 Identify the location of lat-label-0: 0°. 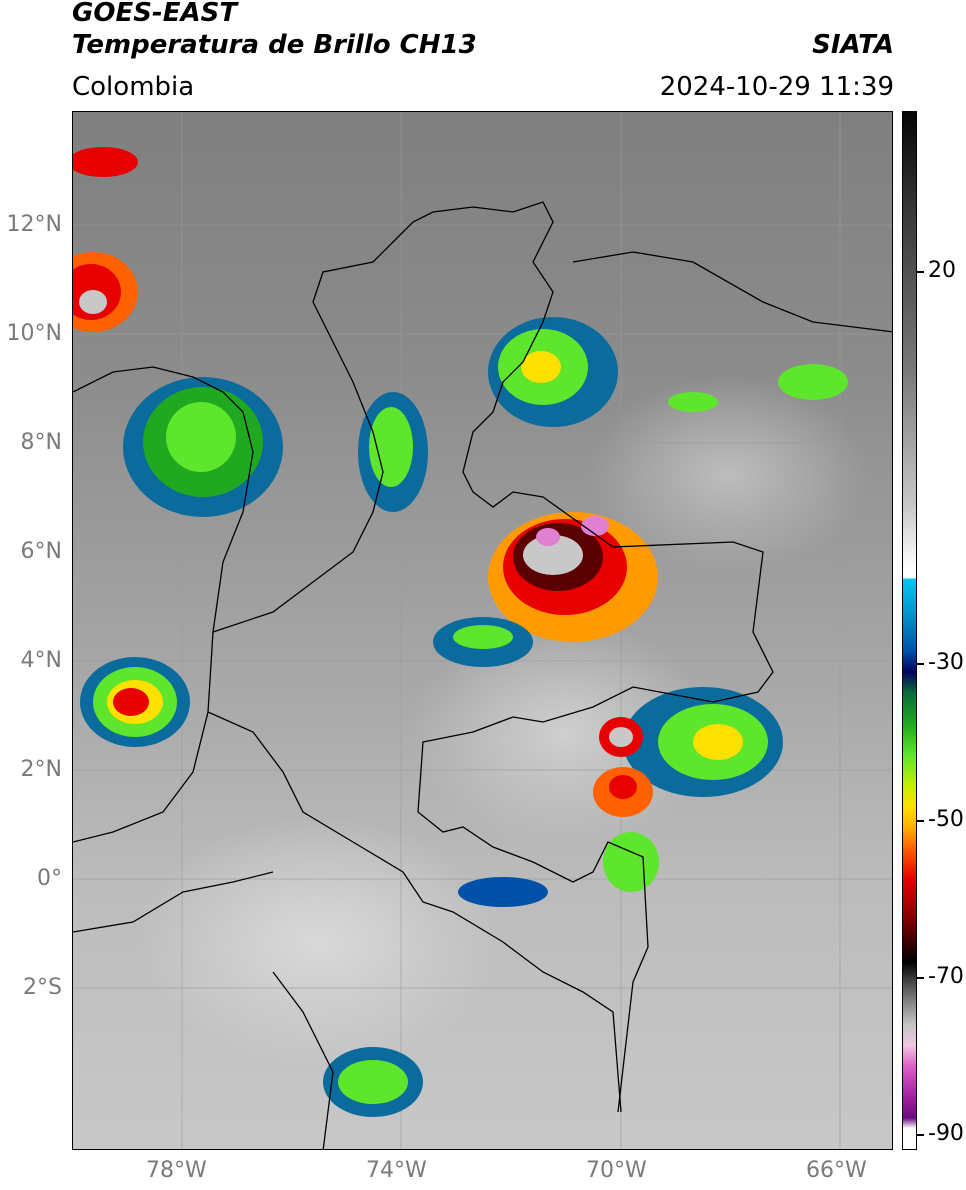
(49, 878).